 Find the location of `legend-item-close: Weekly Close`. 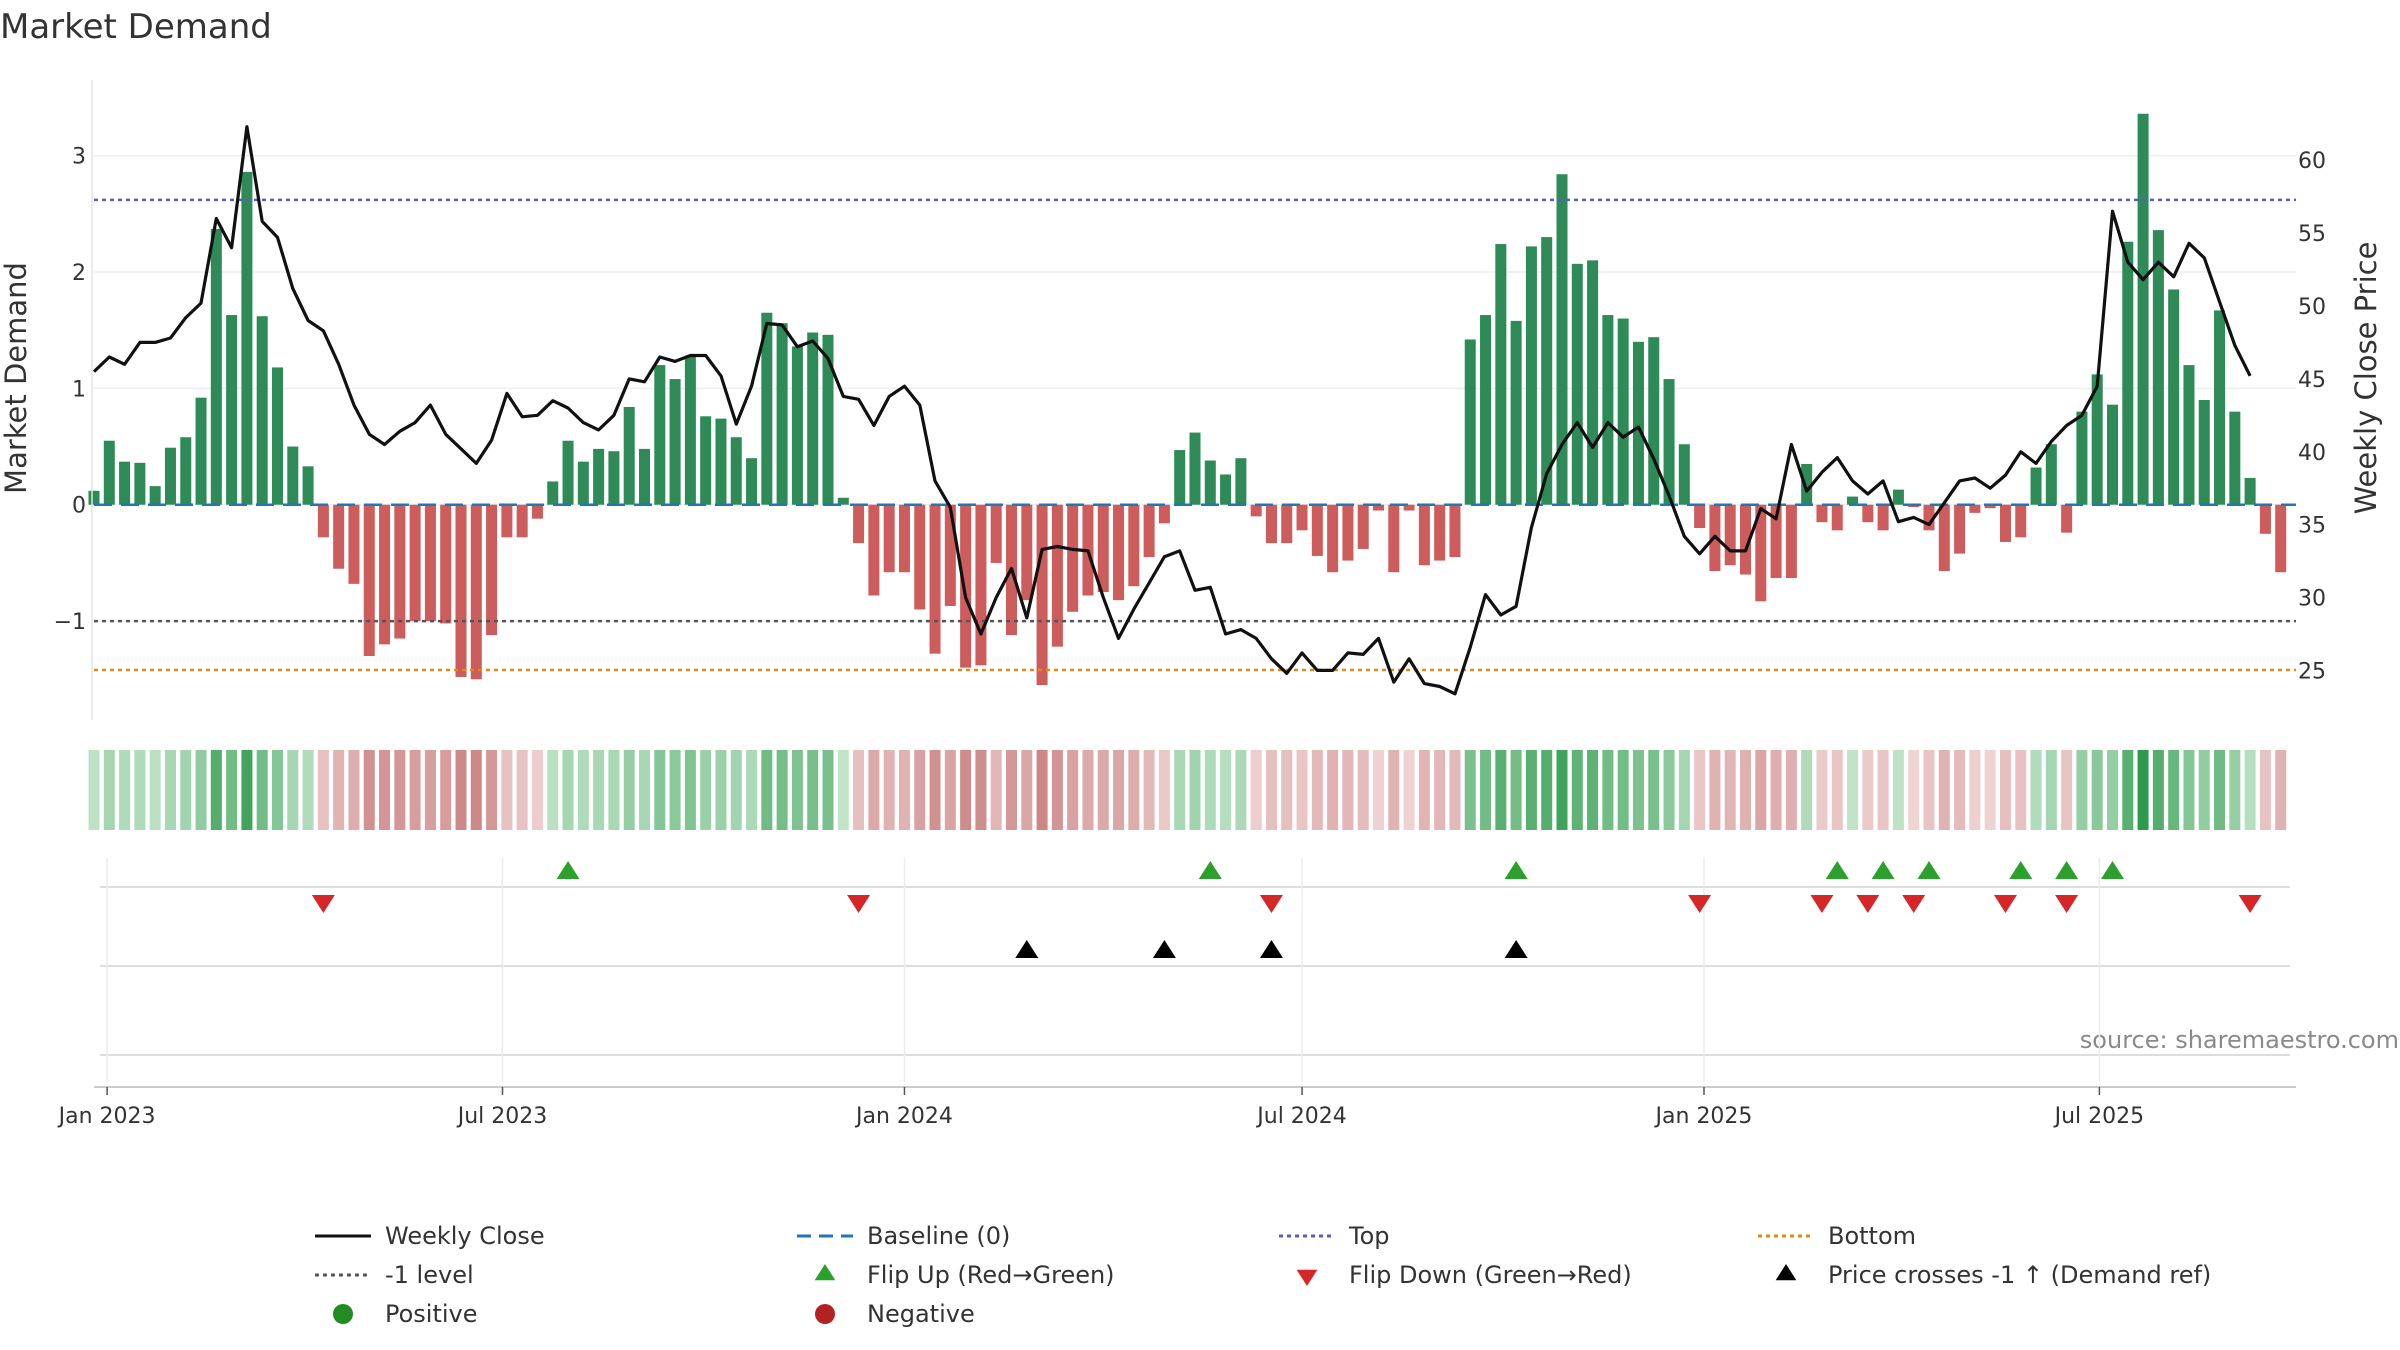

legend-item-close: Weekly Close is located at coordinates (430, 1236).